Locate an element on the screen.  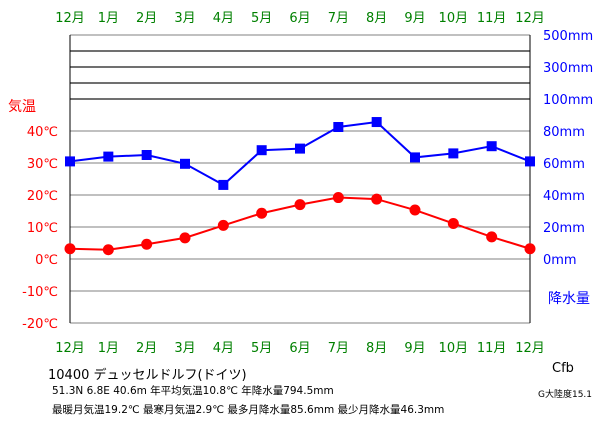
month-label-top: 3月 is located at coordinates (184, 18).